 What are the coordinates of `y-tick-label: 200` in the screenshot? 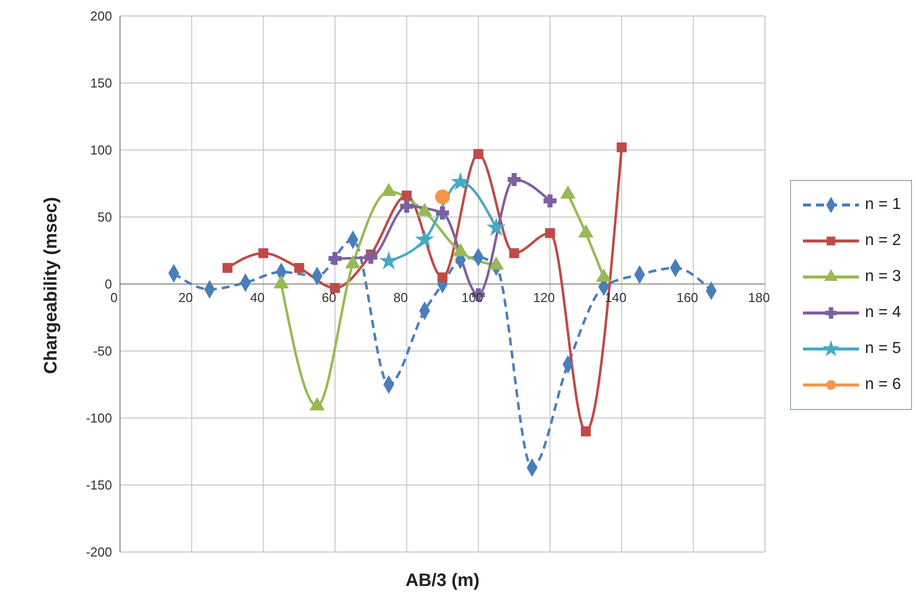 It's located at (101, 16).